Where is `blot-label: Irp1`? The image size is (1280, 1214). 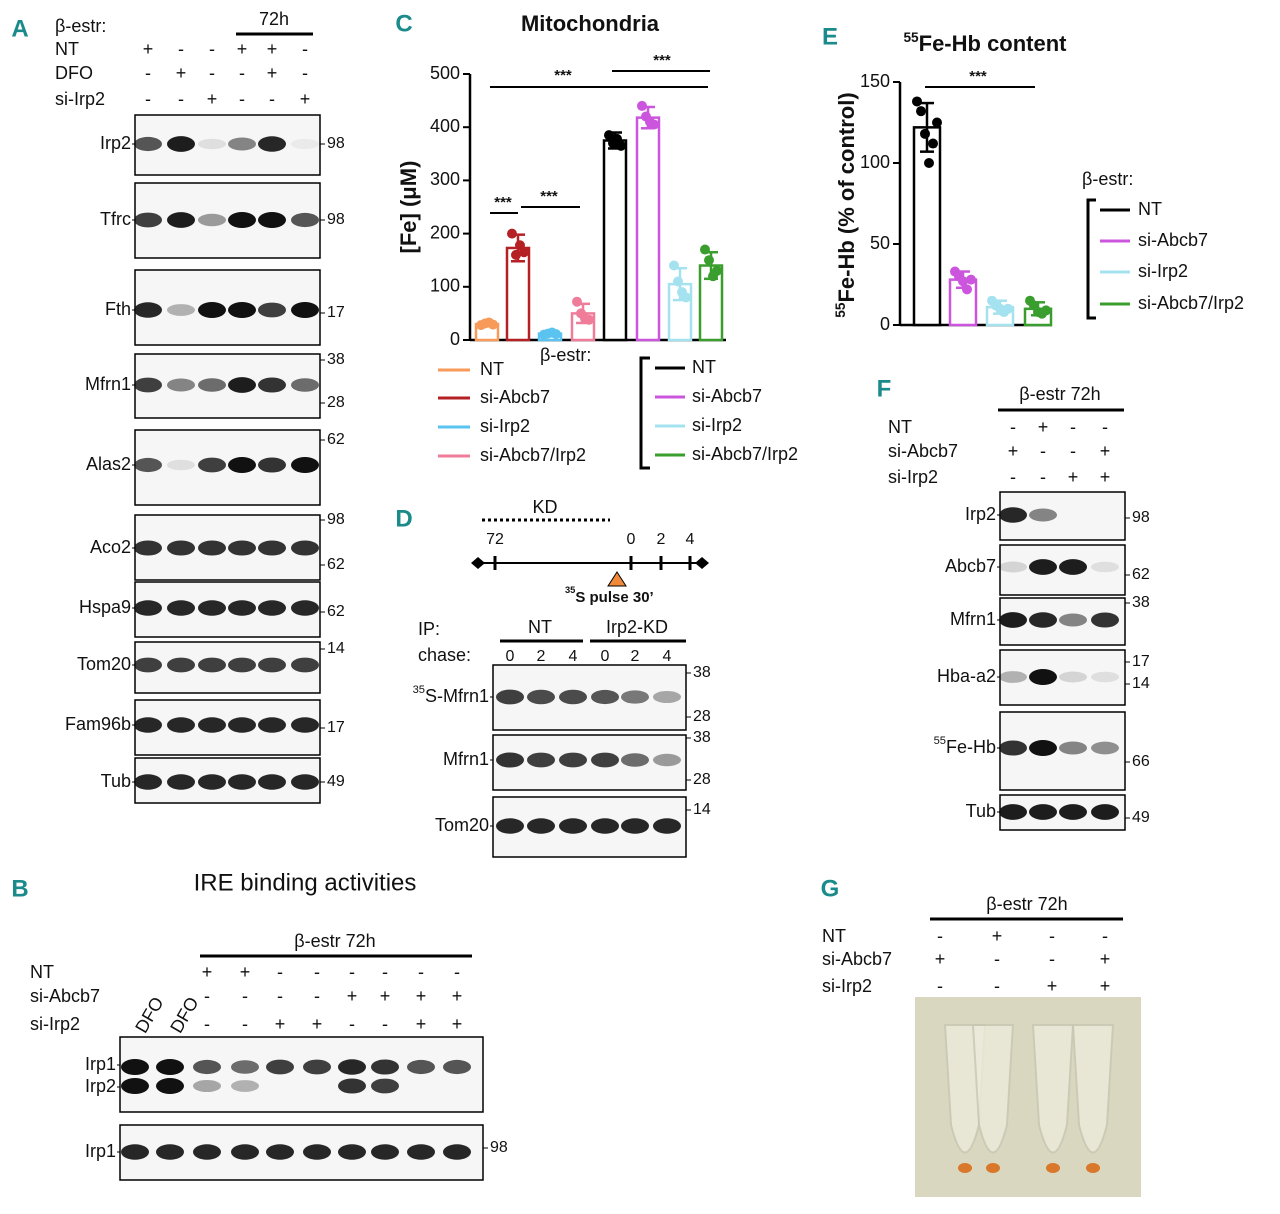
blot-label: Irp1 is located at coordinates (100, 1064).